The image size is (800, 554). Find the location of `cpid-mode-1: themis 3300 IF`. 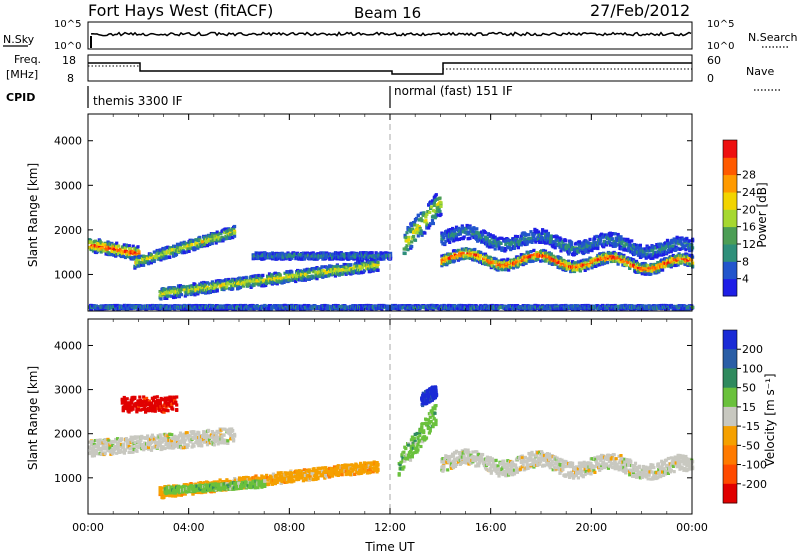

cpid-mode-1: themis 3300 IF is located at coordinates (138, 101).